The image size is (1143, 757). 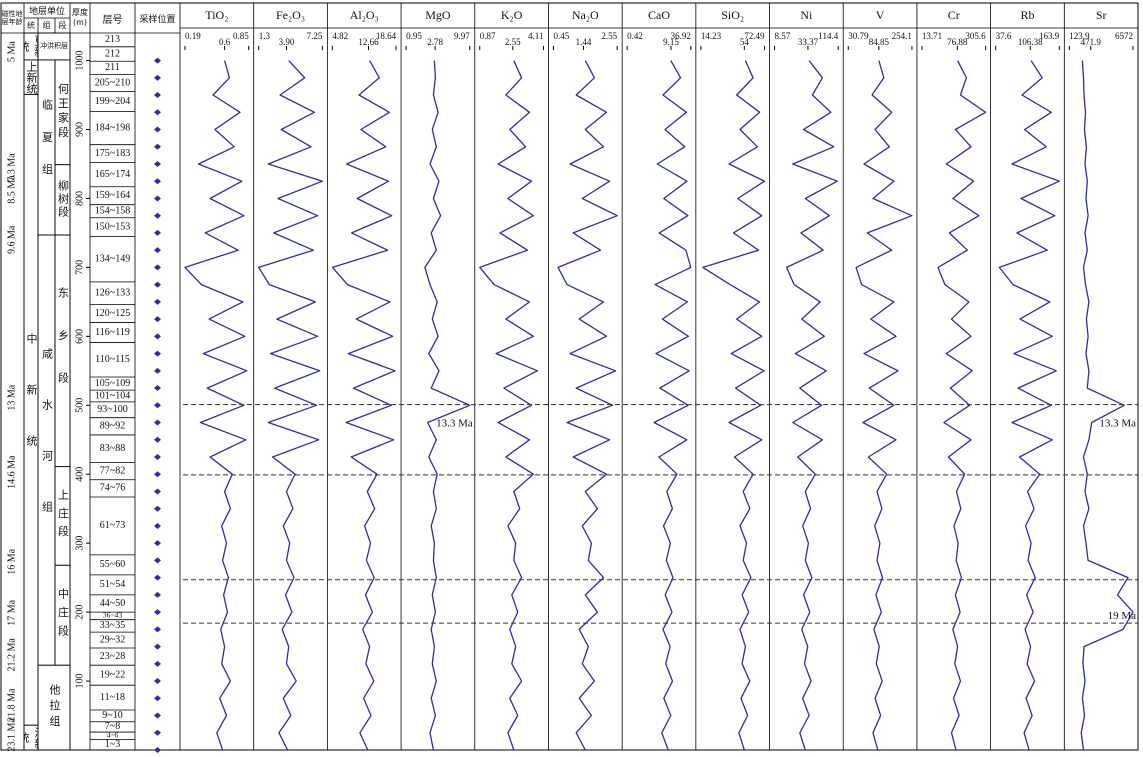 I want to click on element-name: V, so click(x=880, y=15).